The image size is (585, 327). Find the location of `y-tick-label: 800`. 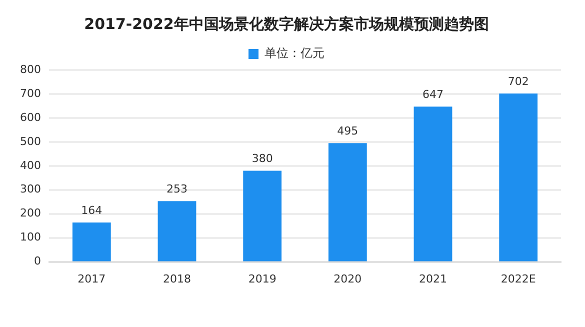

y-tick-label: 800 is located at coordinates (30, 69).